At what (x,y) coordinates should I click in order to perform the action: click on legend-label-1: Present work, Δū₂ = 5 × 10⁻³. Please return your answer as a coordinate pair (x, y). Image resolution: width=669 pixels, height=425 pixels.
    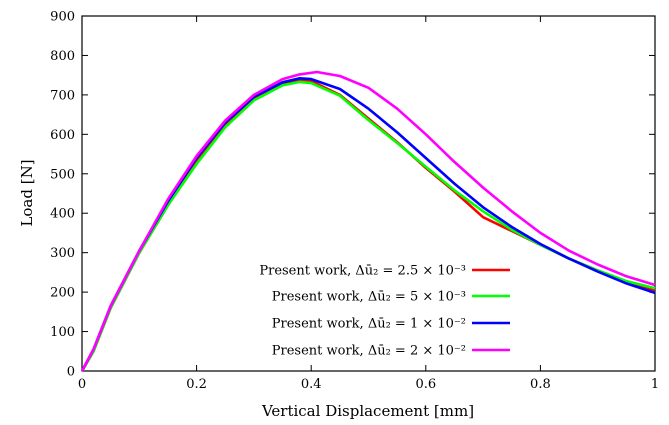
    Looking at the image, I should click on (369, 297).